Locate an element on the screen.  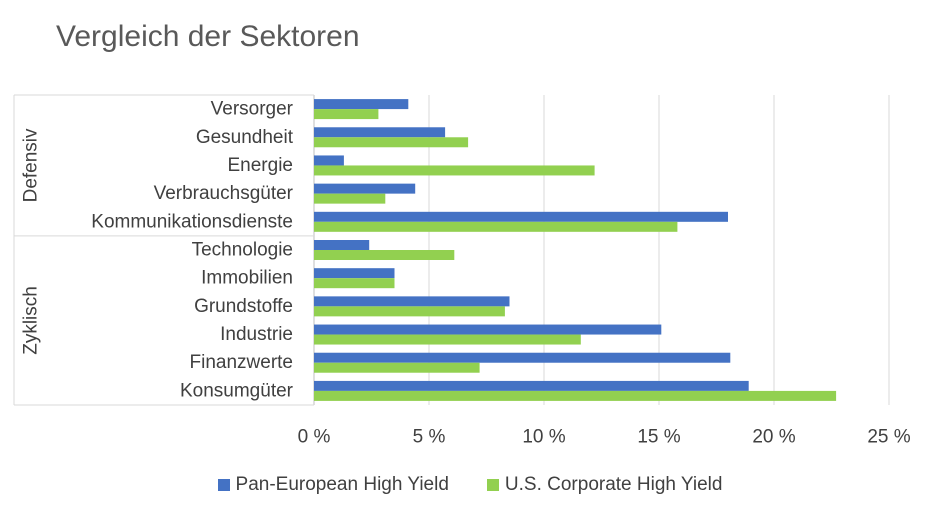
group-labels: Defensiv Zyklisch is located at coordinates (164, 241).